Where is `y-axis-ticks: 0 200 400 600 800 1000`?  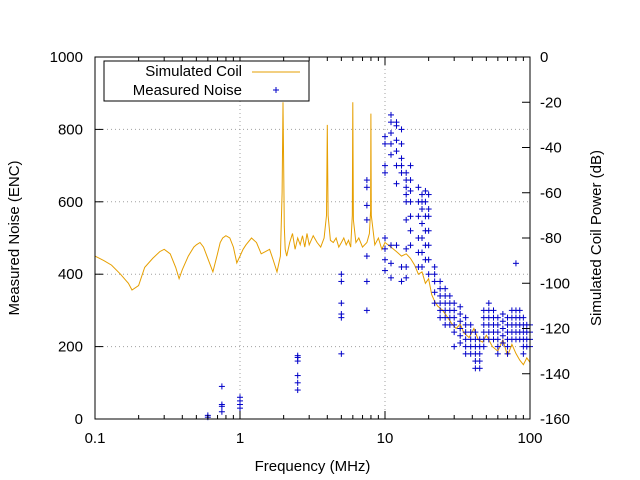
y-axis-ticks: 0 200 400 600 800 1000 is located at coordinates (76, 238).